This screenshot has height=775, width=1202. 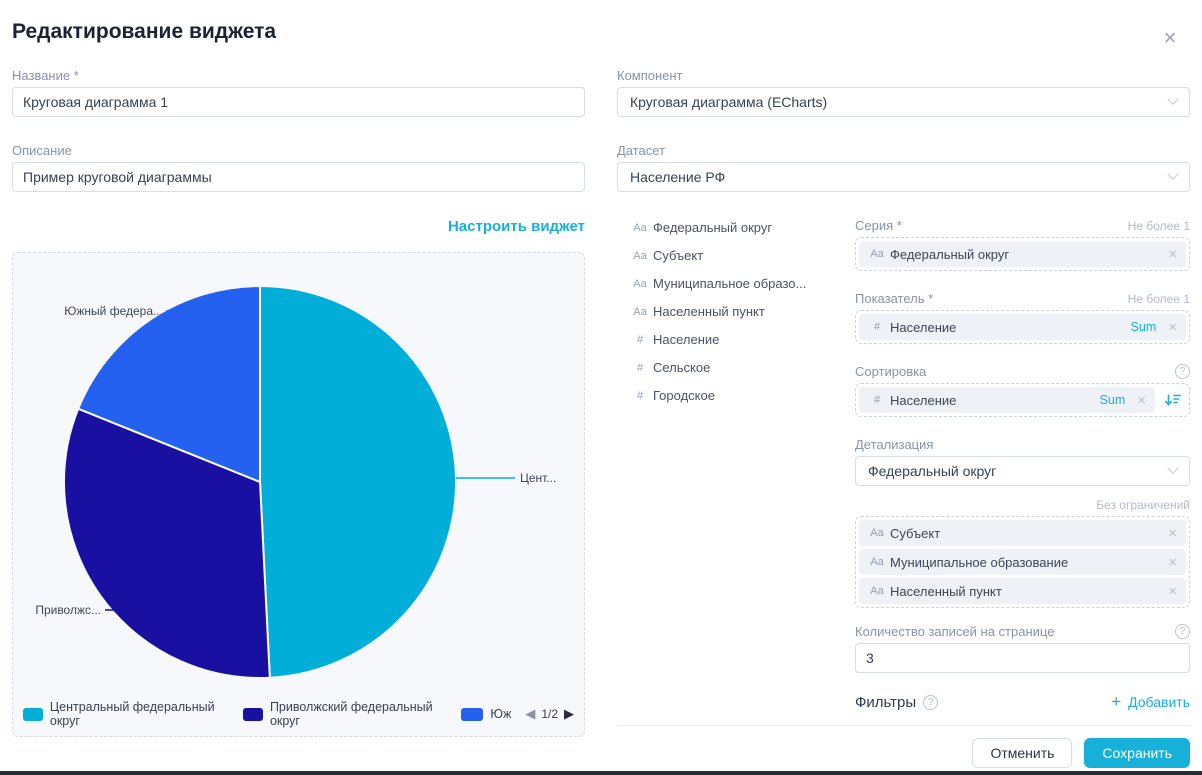 What do you see at coordinates (486, 714) in the screenshot?
I see `legend-item: Юж` at bounding box center [486, 714].